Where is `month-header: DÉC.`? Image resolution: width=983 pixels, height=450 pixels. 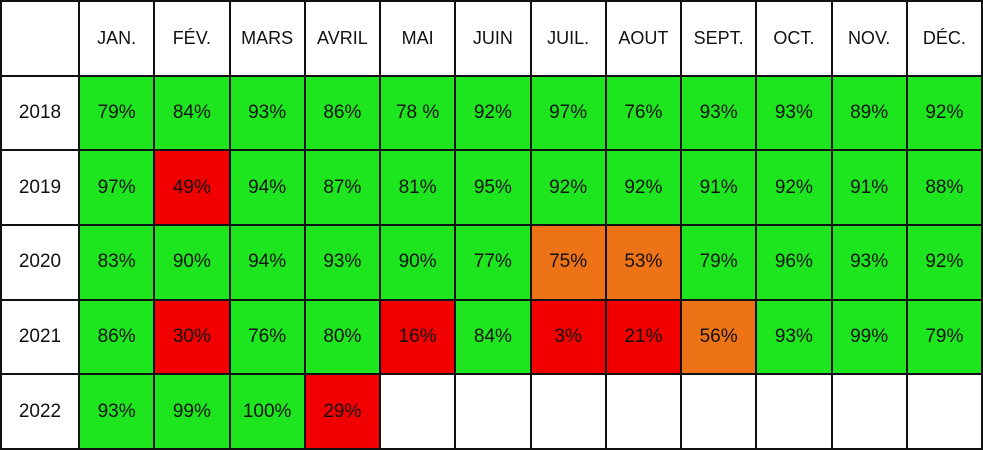
month-header: DÉC. is located at coordinates (944, 38).